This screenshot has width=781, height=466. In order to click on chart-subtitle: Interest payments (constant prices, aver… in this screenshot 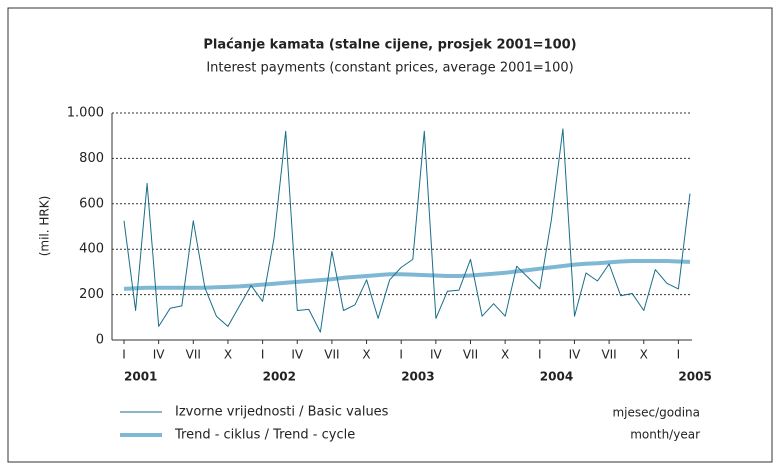, I will do `click(389, 68)`.